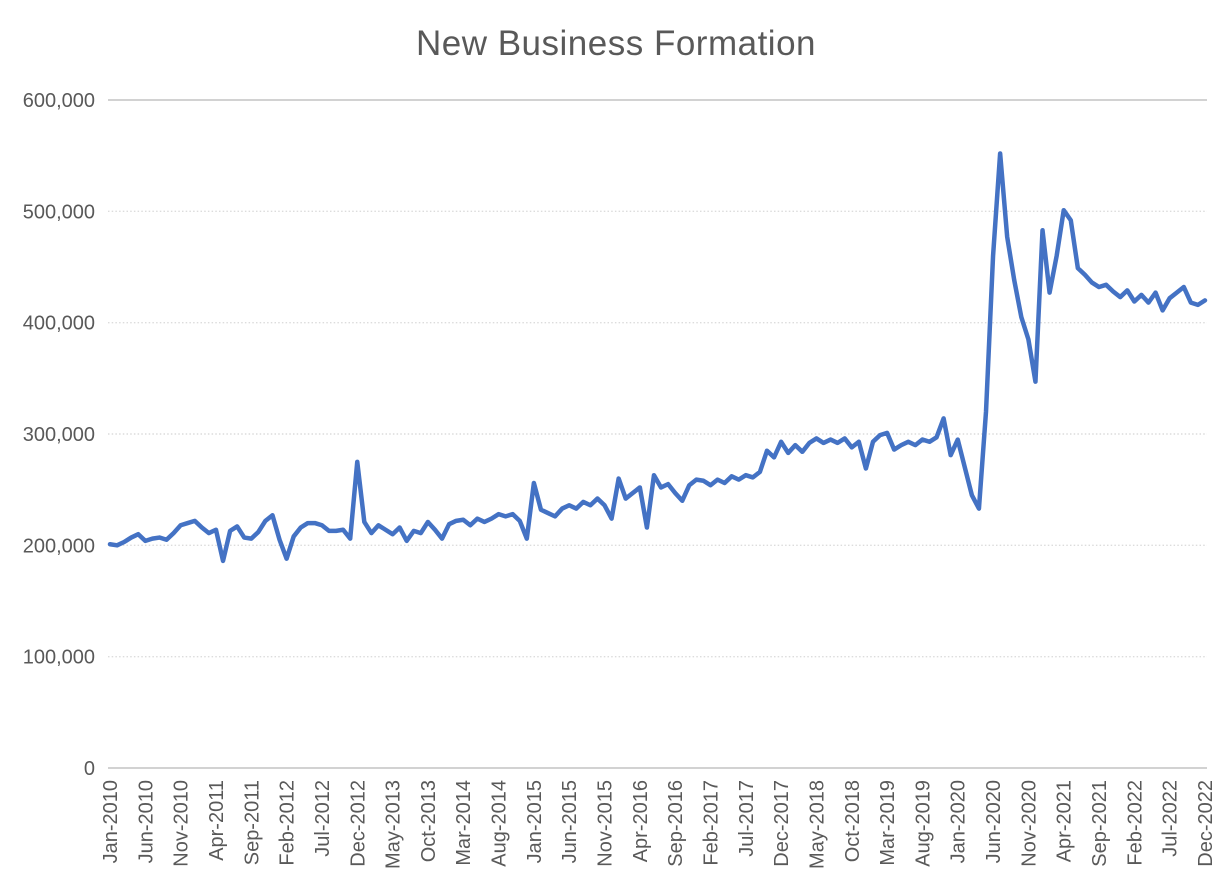 This screenshot has height=888, width=1232. What do you see at coordinates (323, 818) in the screenshot?
I see `x-tick-label: Jul-2012` at bounding box center [323, 818].